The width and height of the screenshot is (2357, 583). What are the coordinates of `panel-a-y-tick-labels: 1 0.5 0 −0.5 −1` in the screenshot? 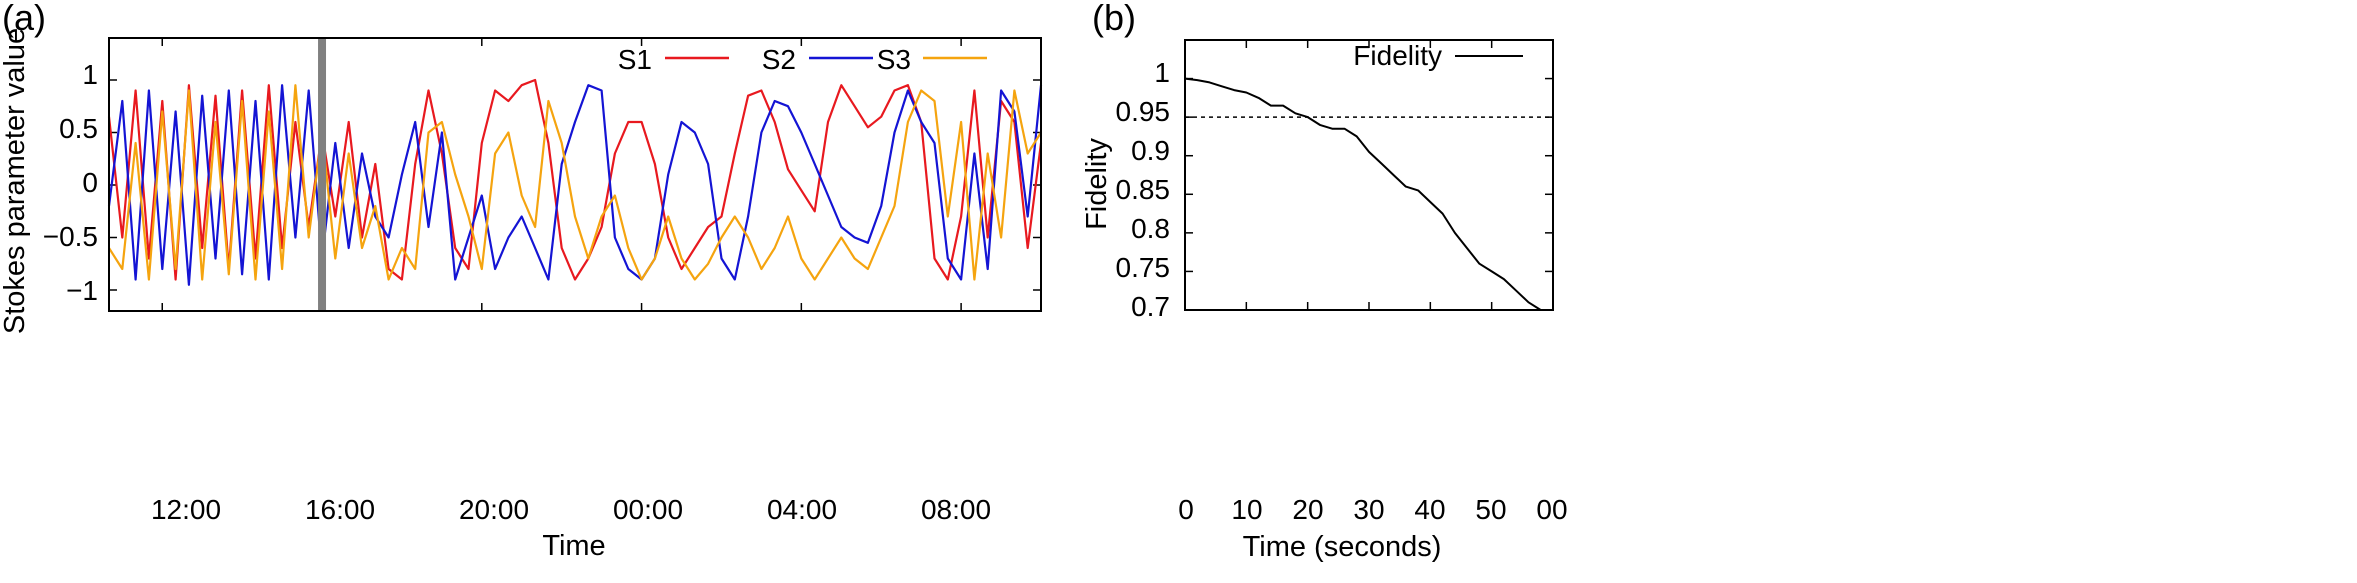 It's located at (70, 182).